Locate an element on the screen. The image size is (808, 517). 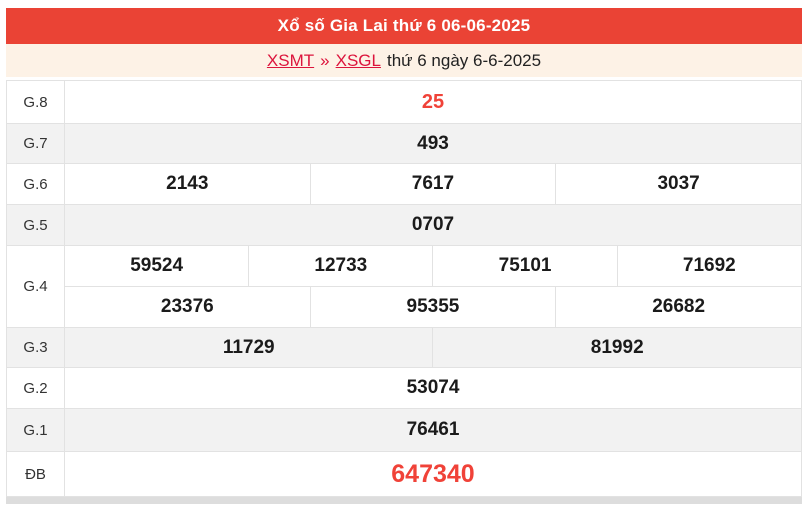
prize-number: 11729 is located at coordinates (248, 347).